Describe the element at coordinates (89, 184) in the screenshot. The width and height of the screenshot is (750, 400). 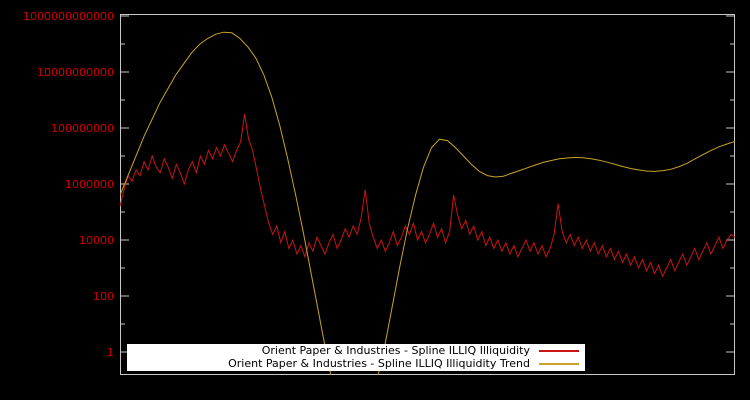
I see `y-axis-tick-label: 1000000` at that location.